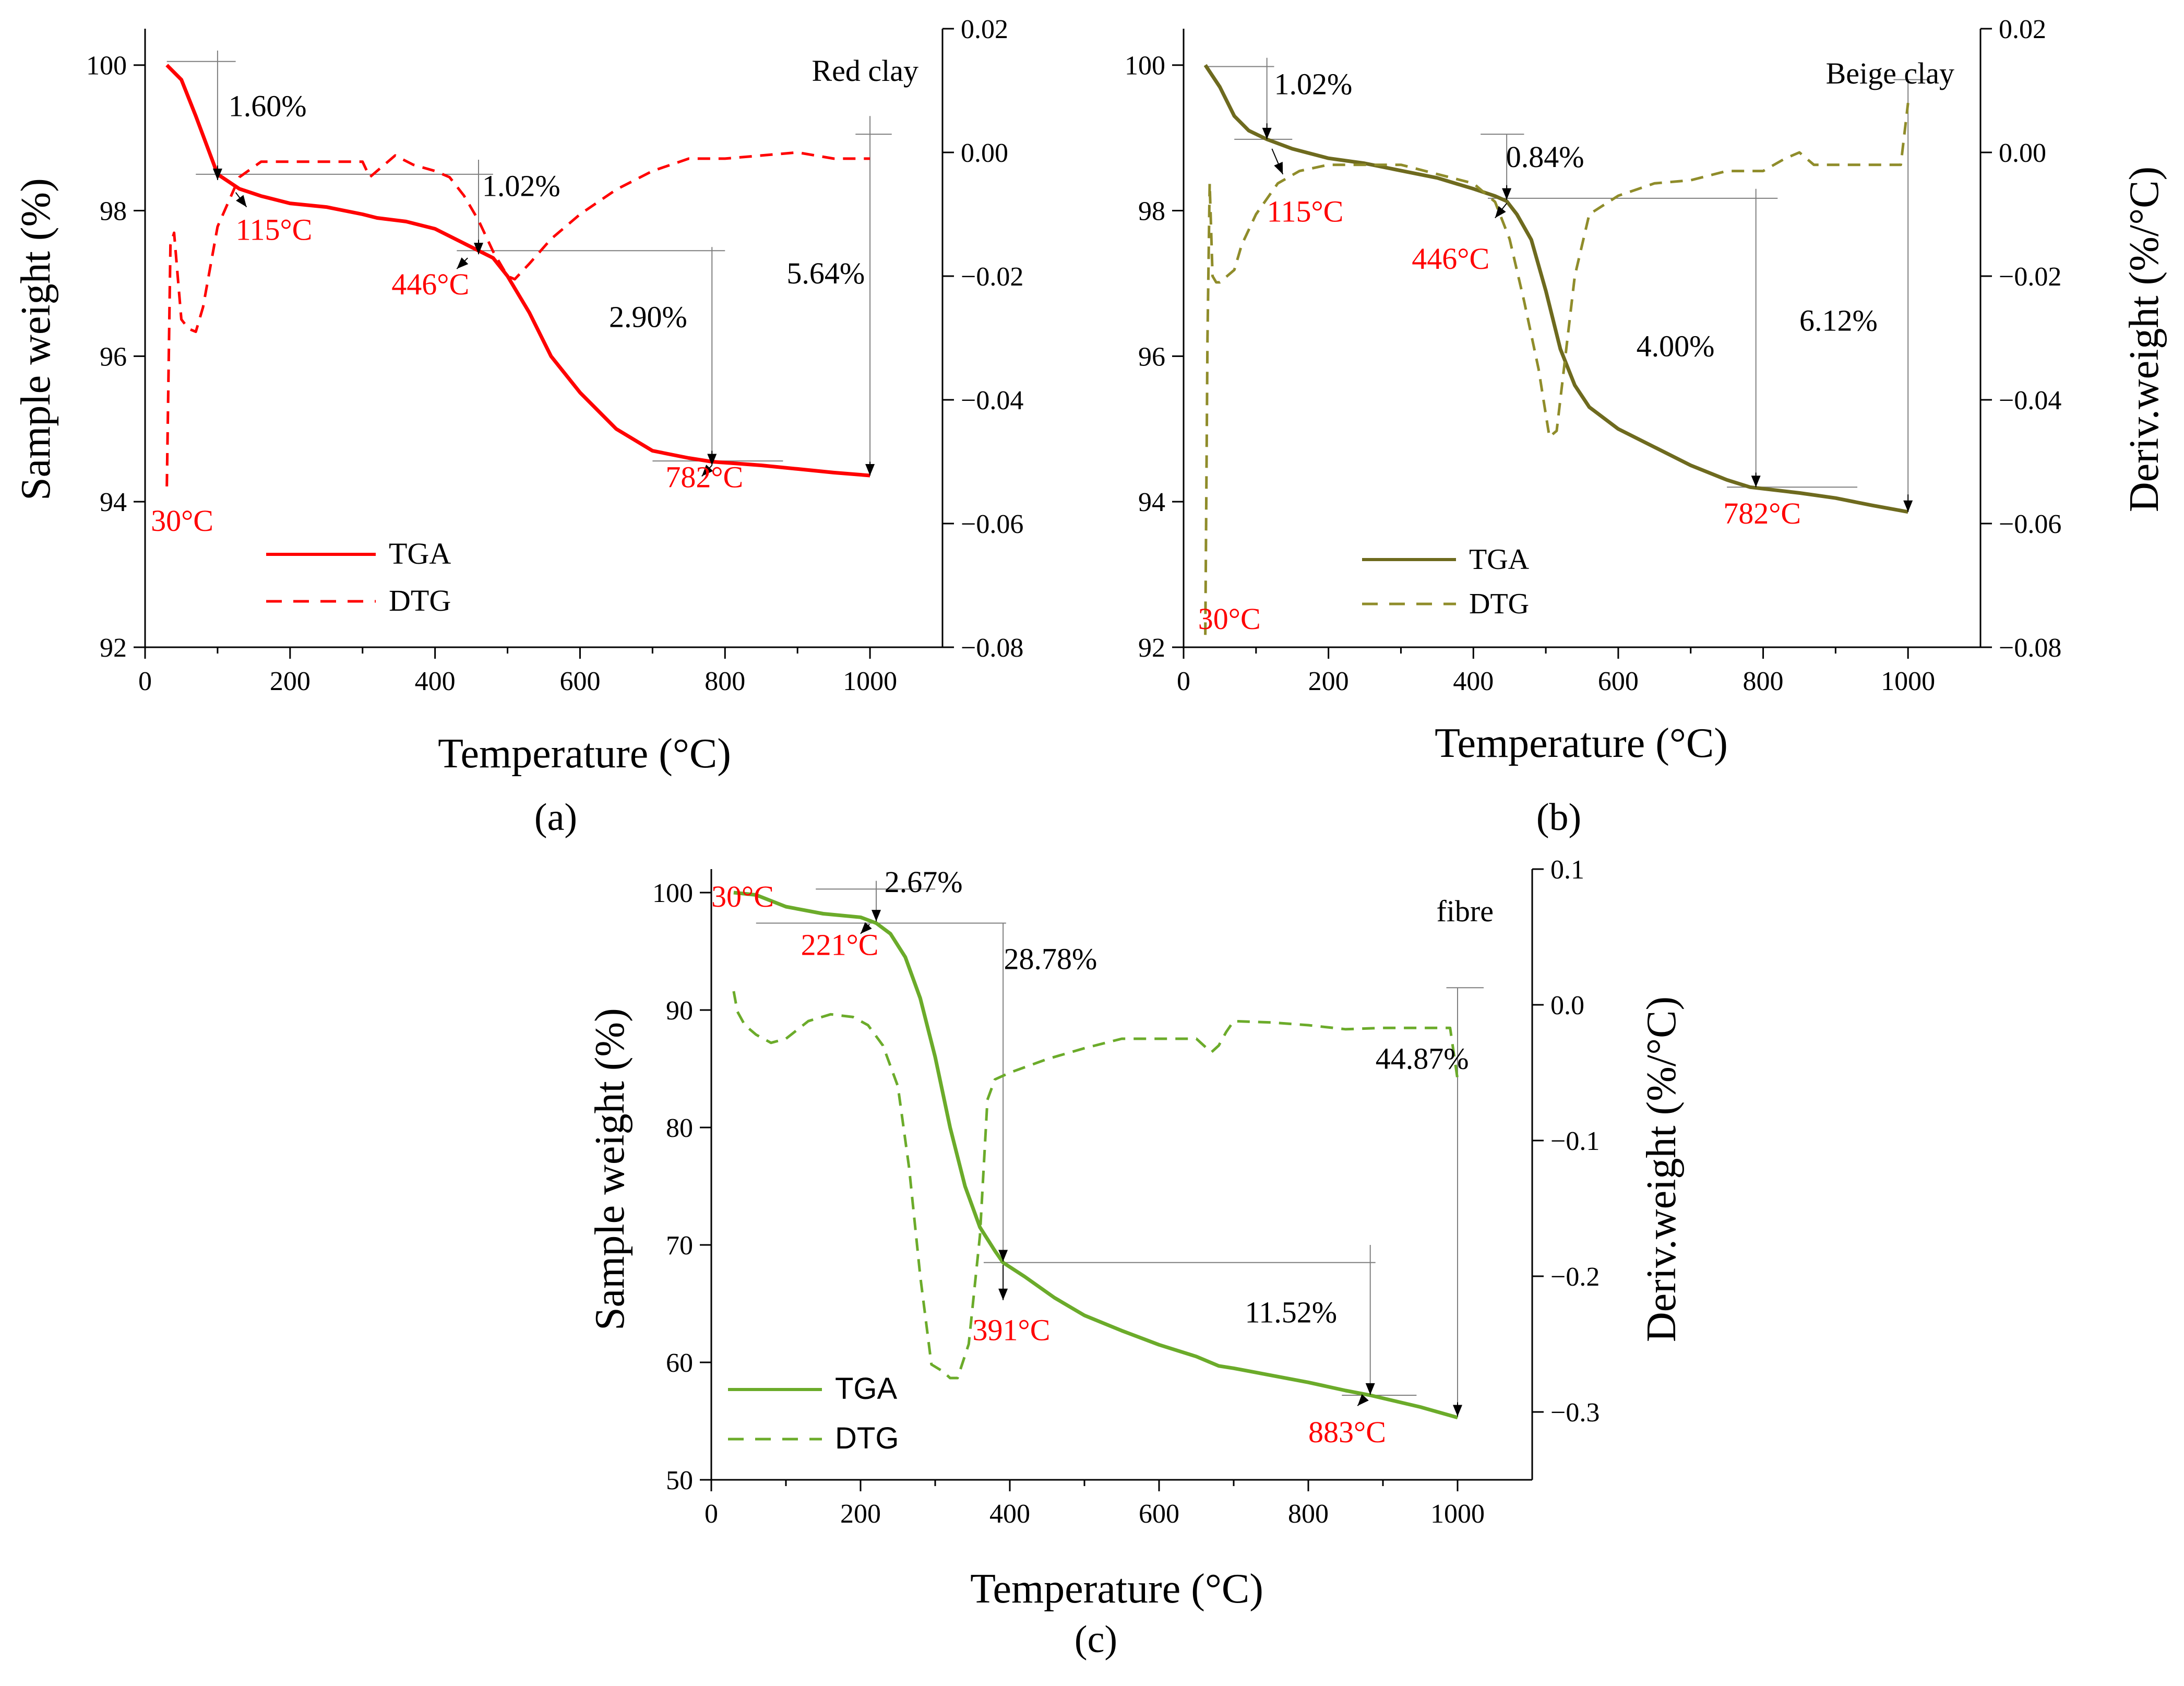 This screenshot has width=2184, height=1686. I want to click on y2-tick-label: −0.3, so click(1575, 1413).